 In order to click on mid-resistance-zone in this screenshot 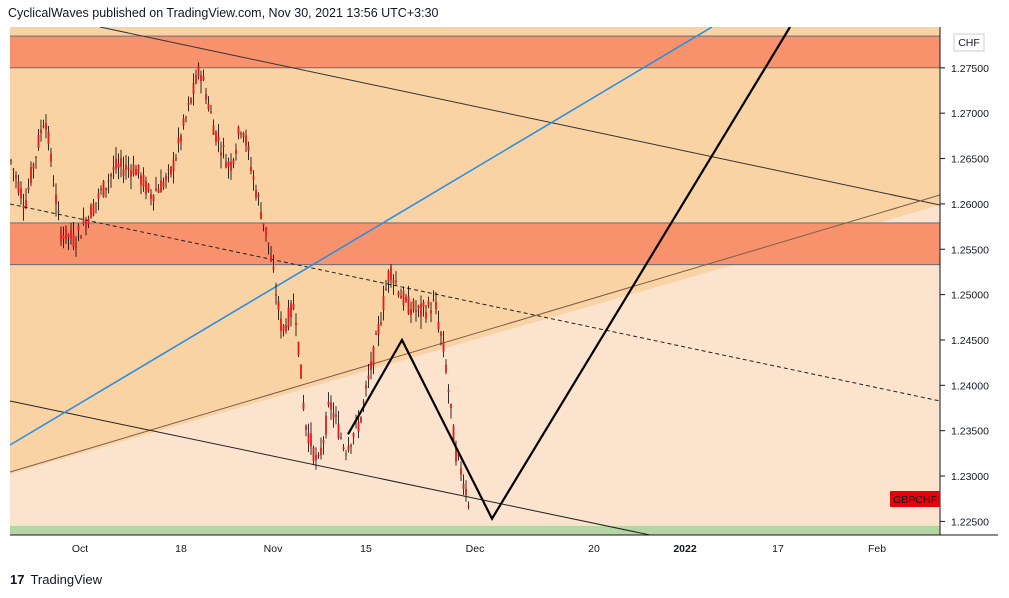, I will do `click(475, 243)`.